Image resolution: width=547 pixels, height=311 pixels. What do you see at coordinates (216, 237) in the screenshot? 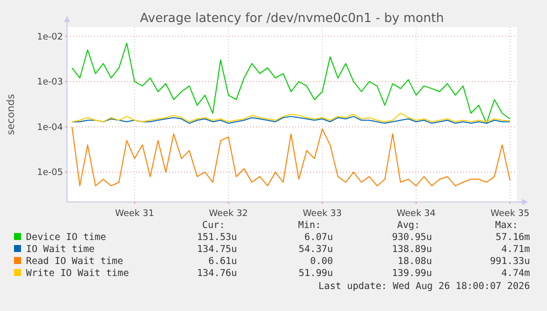
I see `text: 151.53u` at bounding box center [216, 237].